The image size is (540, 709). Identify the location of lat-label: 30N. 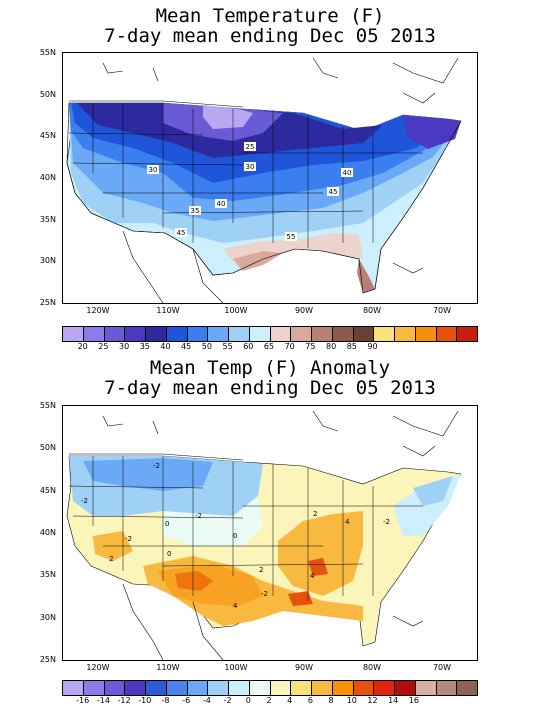
(47, 261).